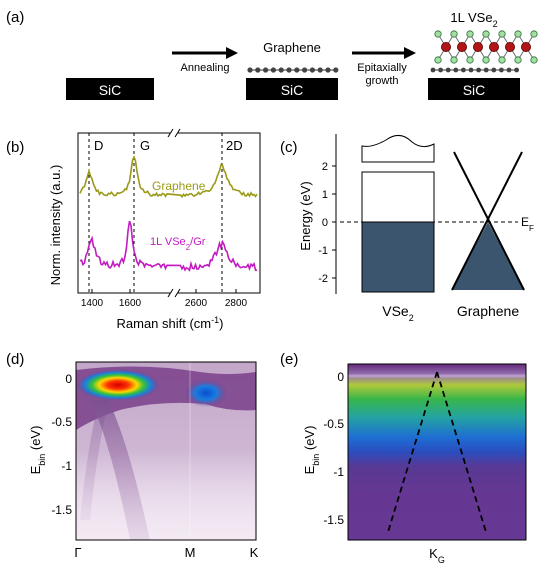 The image size is (540, 575). I want to click on sic-label-1: SiC, so click(110, 90).